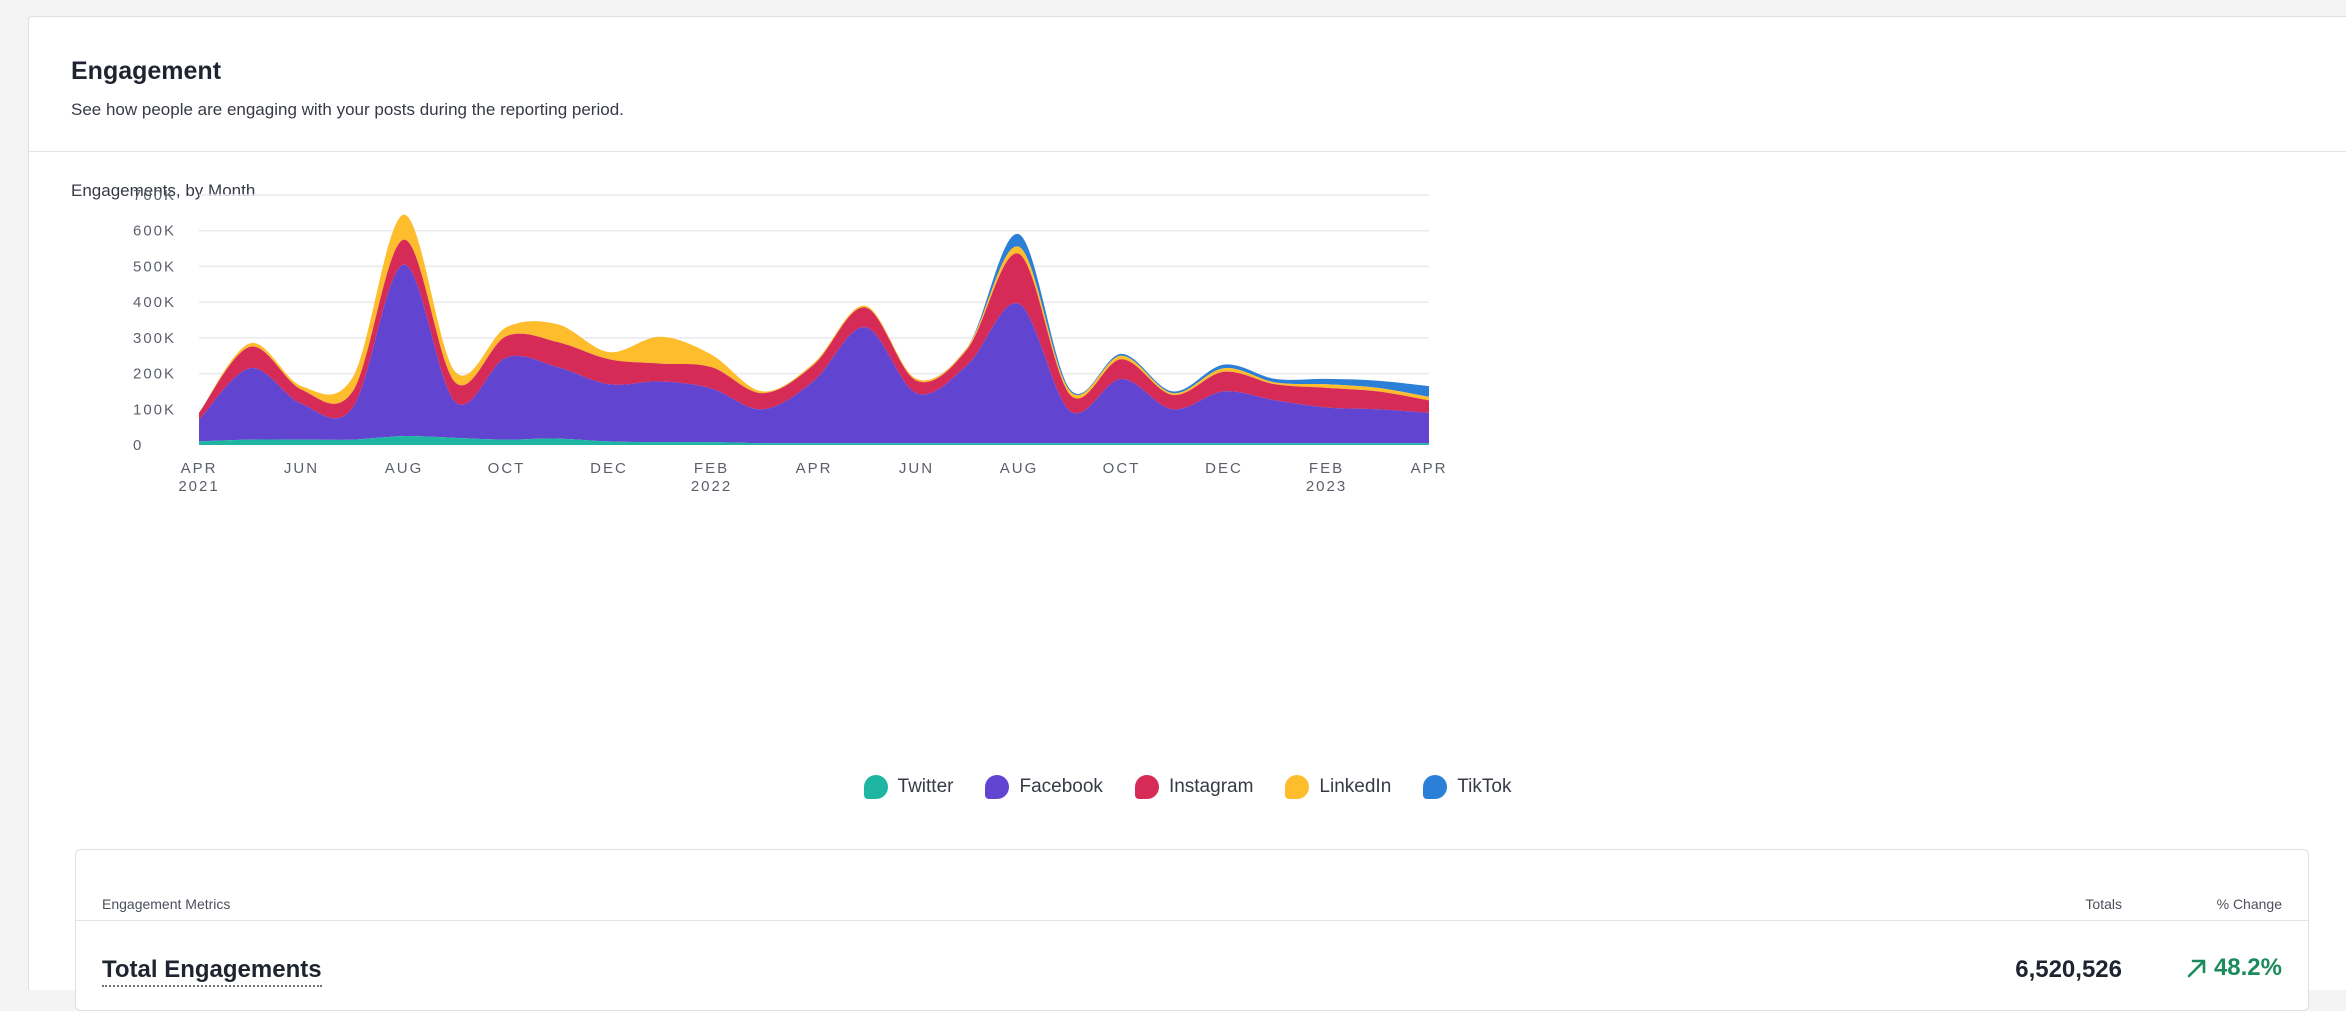 This screenshot has width=2346, height=1011. I want to click on legend-label: LinkedIn, so click(1355, 786).